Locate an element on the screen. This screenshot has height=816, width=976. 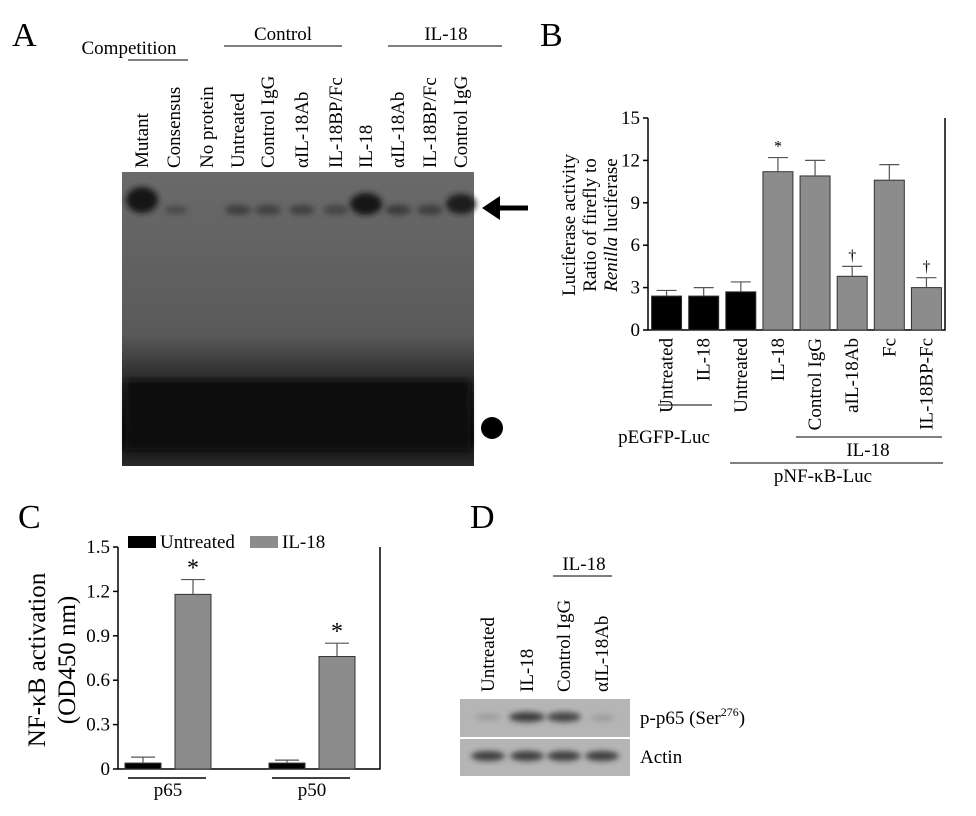
y-tick-label: 6 is located at coordinates (636, 245).